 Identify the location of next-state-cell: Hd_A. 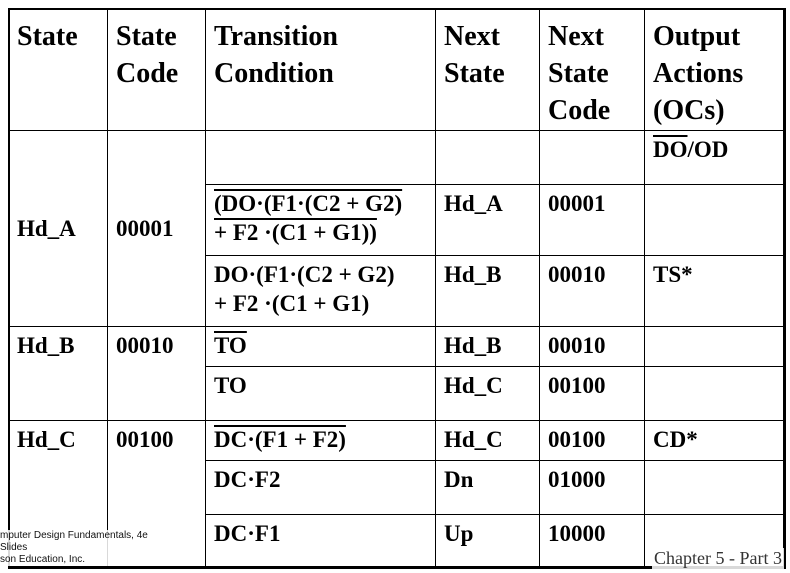
(487, 220).